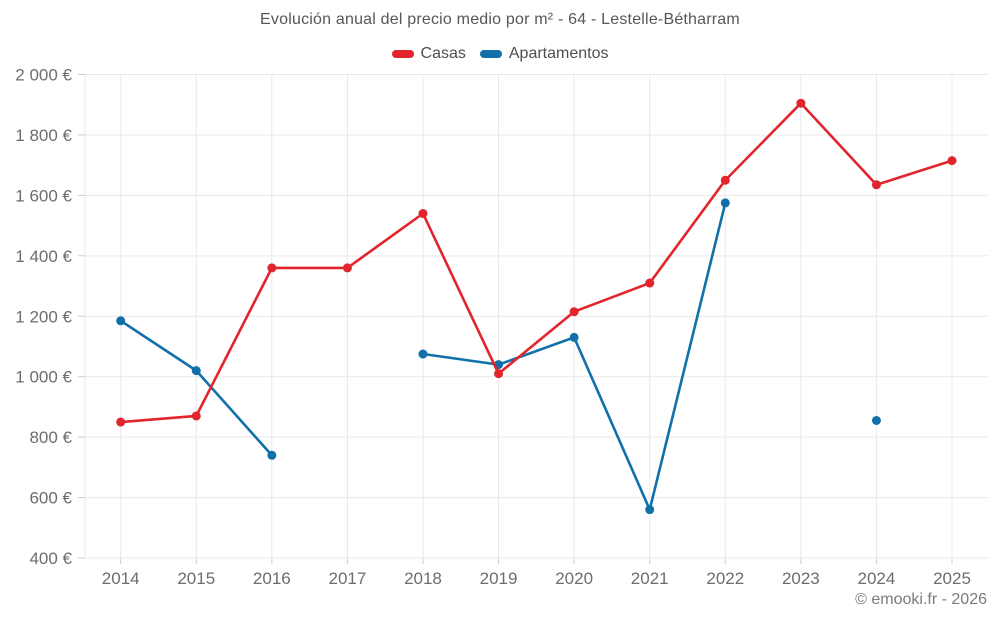 The height and width of the screenshot is (625, 1000). I want to click on data-point-casas-2024, so click(876, 185).